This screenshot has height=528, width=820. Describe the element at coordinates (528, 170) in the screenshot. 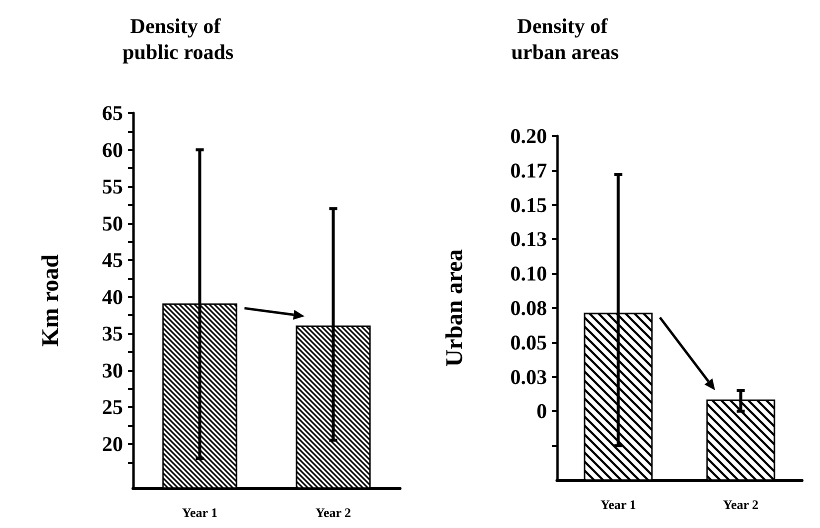

I see `y-tick-label: 0.17` at that location.